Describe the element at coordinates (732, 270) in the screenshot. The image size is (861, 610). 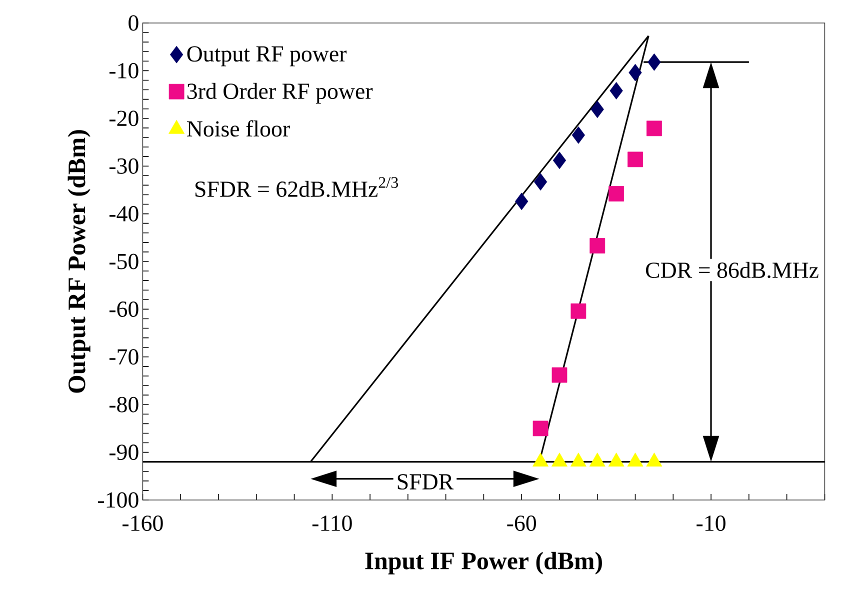
I see `annotation: CDR = 86dB.MHz` at that location.